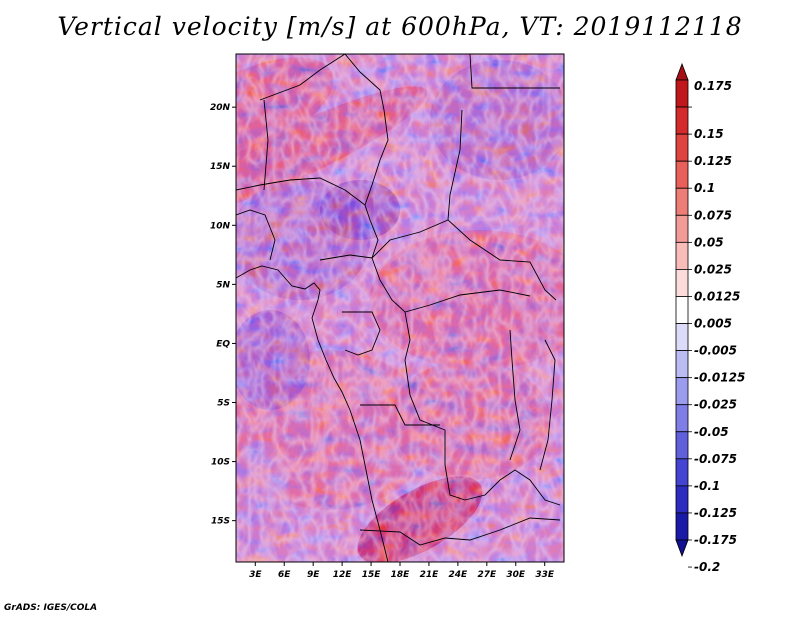 The width and height of the screenshot is (800, 618). Describe the element at coordinates (713, 269) in the screenshot. I see `colorbar-label: 0.025` at that location.